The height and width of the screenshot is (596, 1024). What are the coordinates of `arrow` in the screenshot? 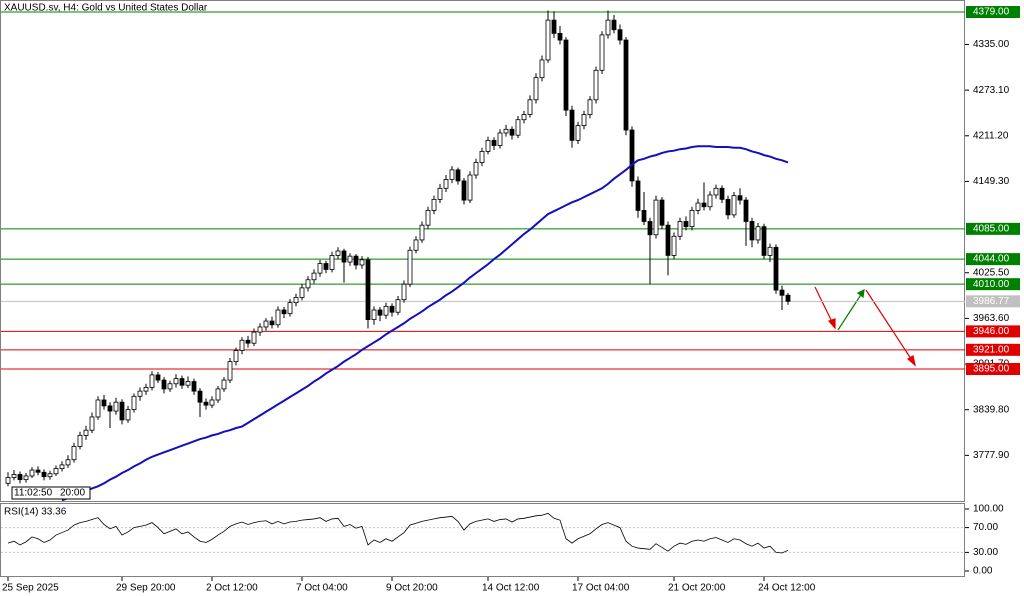 It's located at (851, 310).